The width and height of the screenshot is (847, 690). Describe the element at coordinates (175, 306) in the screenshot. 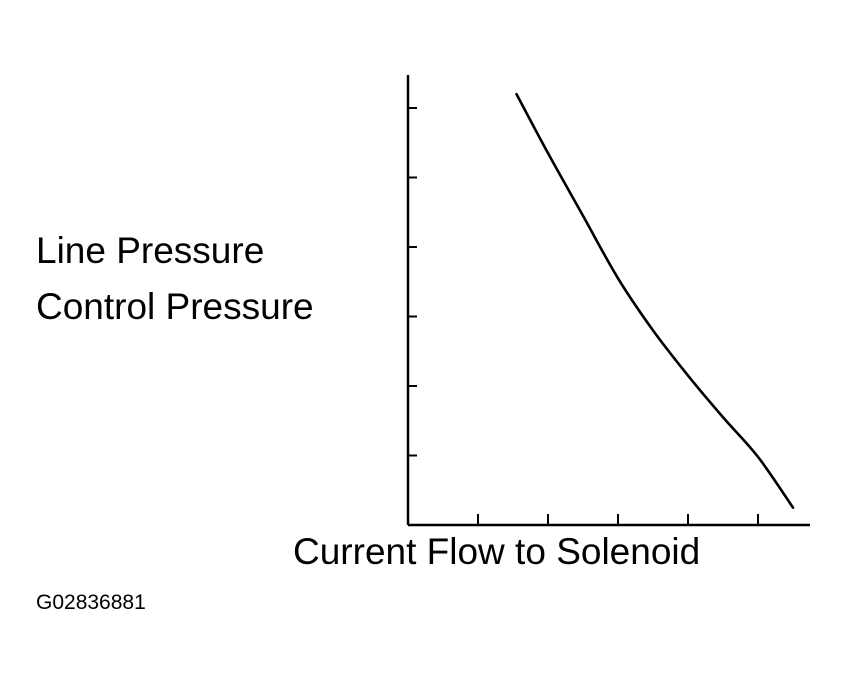

I see `y-axis-label-line-2: Control Pressure` at that location.